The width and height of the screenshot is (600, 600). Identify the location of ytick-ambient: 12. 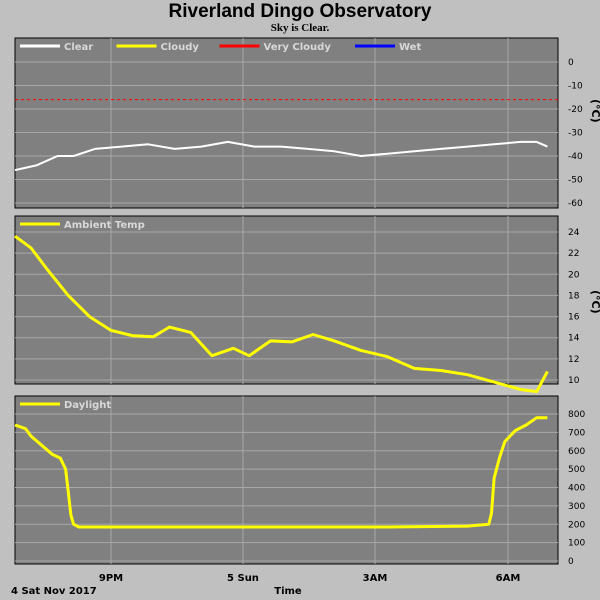
(573, 360).